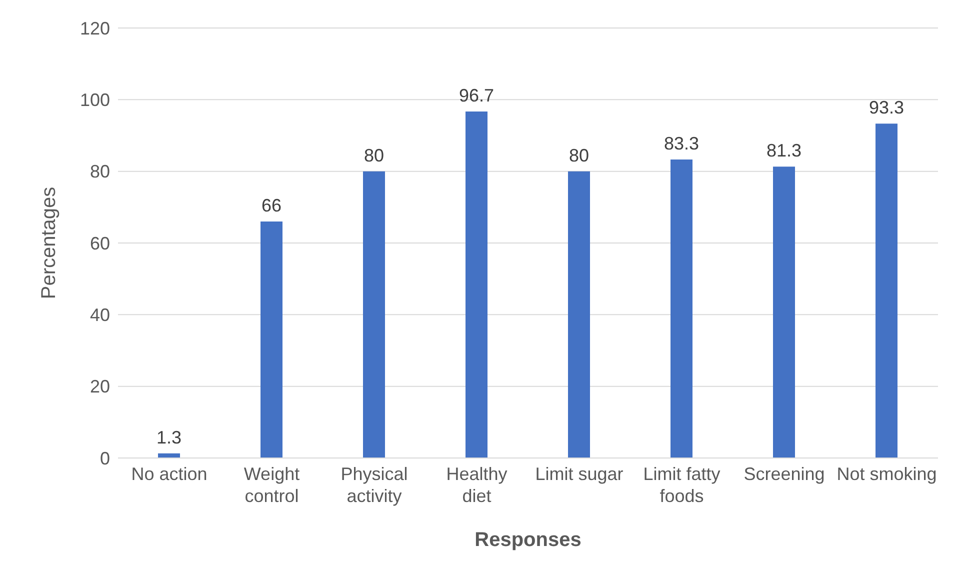 The image size is (955, 579). Describe the element at coordinates (886, 474) in the screenshot. I see `x-tick-label: Not smoking` at that location.